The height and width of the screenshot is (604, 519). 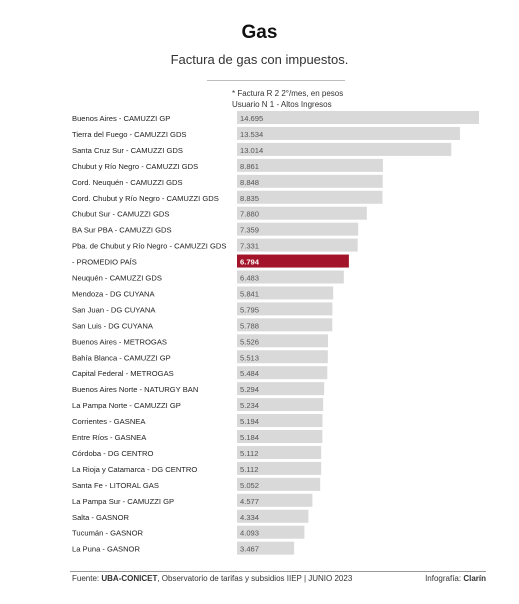 What do you see at coordinates (249, 278) in the screenshot?
I see `value-label: 6.483` at bounding box center [249, 278].